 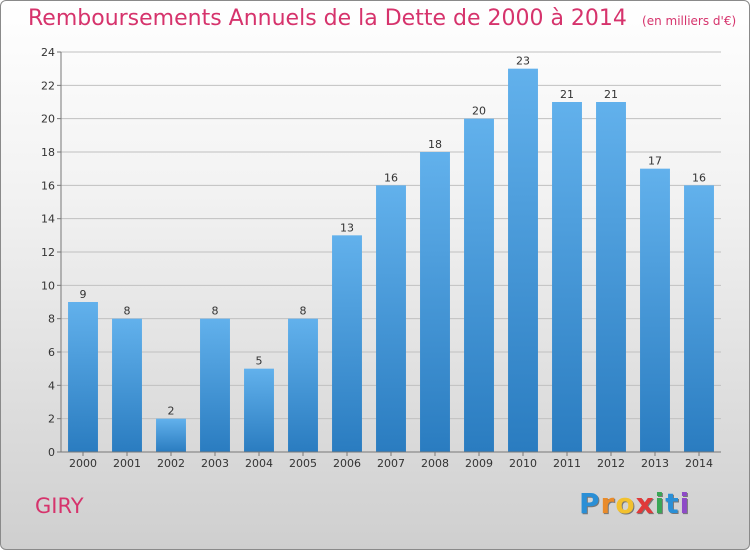 I want to click on y-tick-label: 2, so click(x=51, y=419).